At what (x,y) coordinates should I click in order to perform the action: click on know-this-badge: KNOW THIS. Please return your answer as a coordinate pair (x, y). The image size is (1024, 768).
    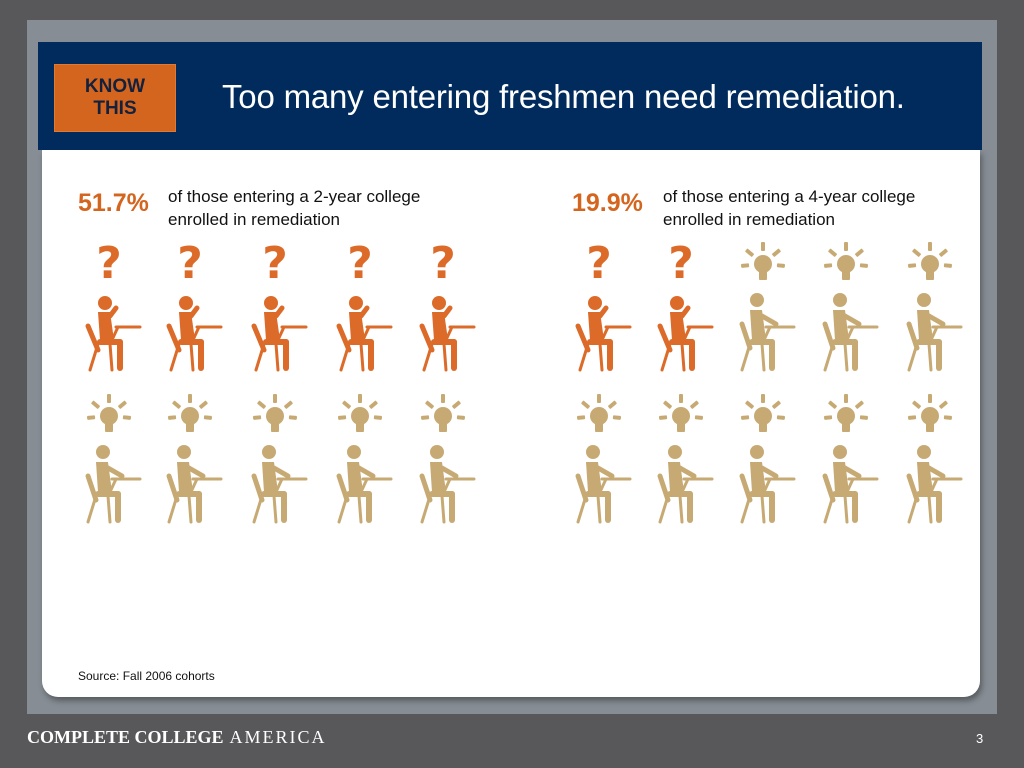
    Looking at the image, I should click on (115, 98).